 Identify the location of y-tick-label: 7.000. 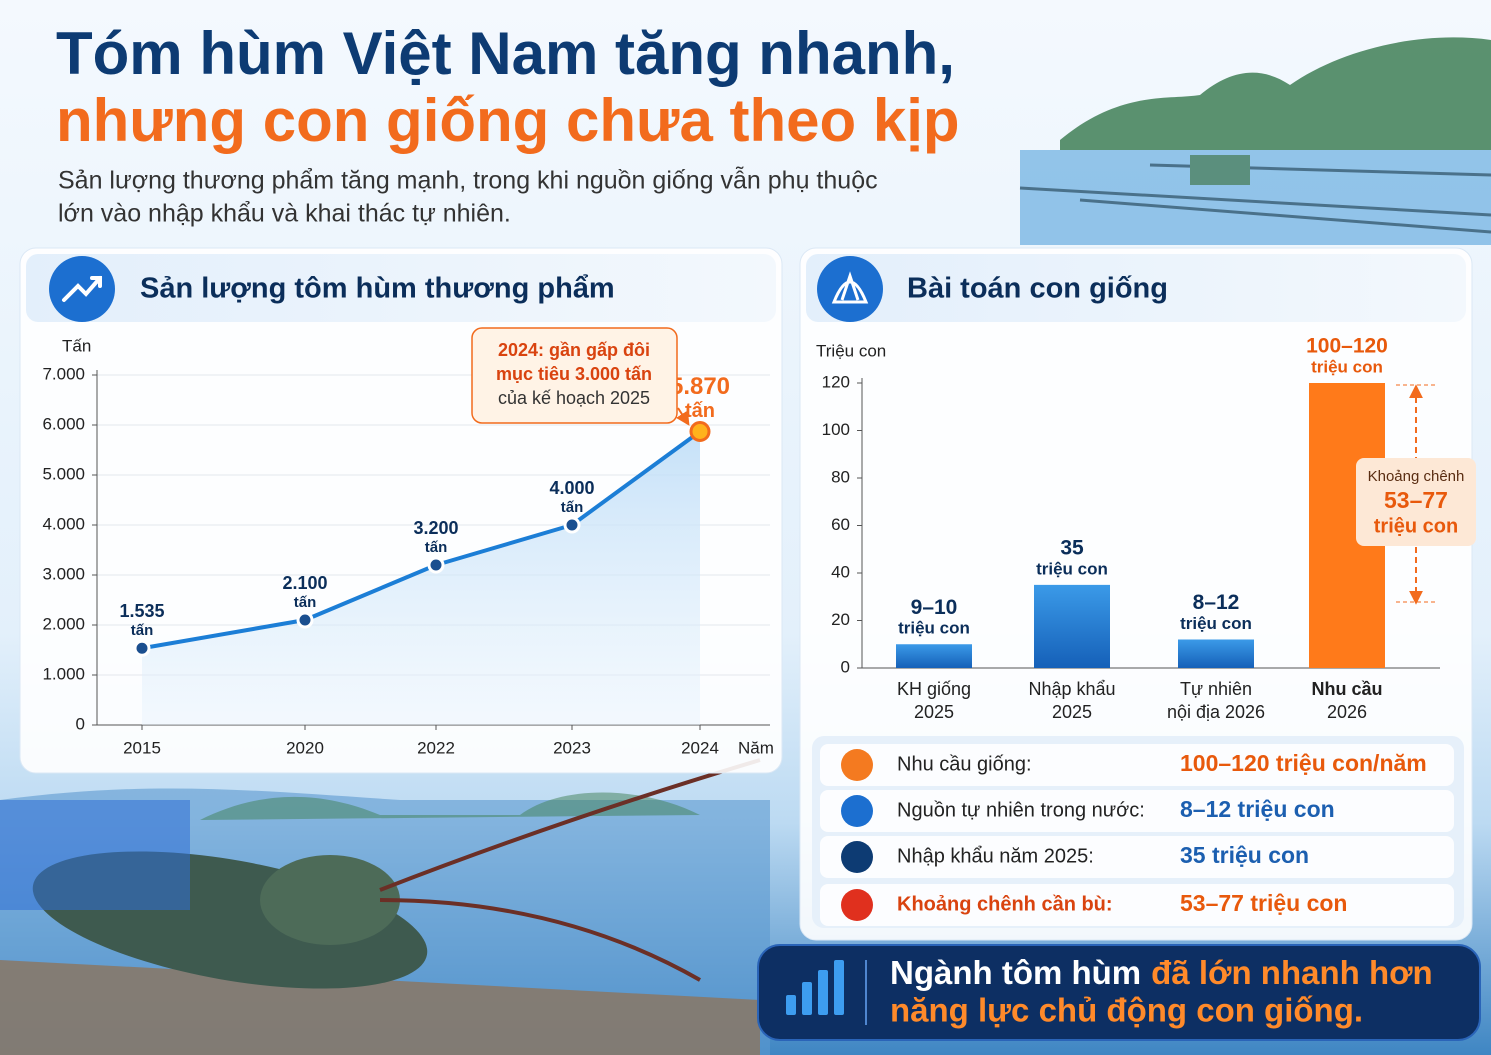
(63, 373).